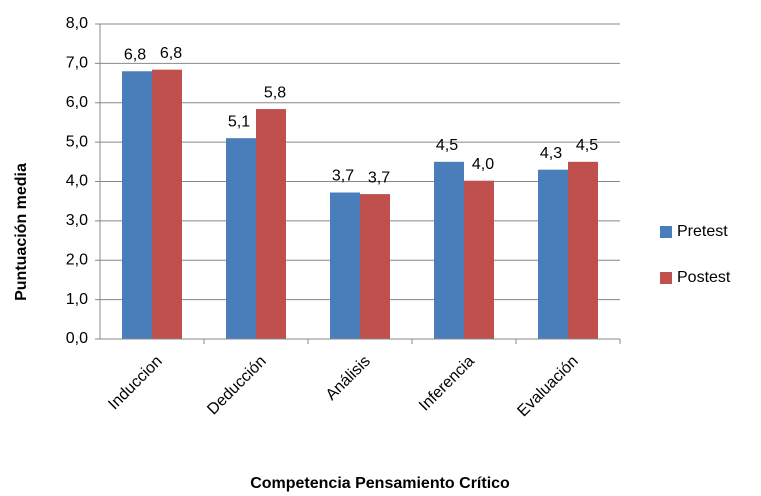  I want to click on x-tick-label: Induccion, so click(135, 383).